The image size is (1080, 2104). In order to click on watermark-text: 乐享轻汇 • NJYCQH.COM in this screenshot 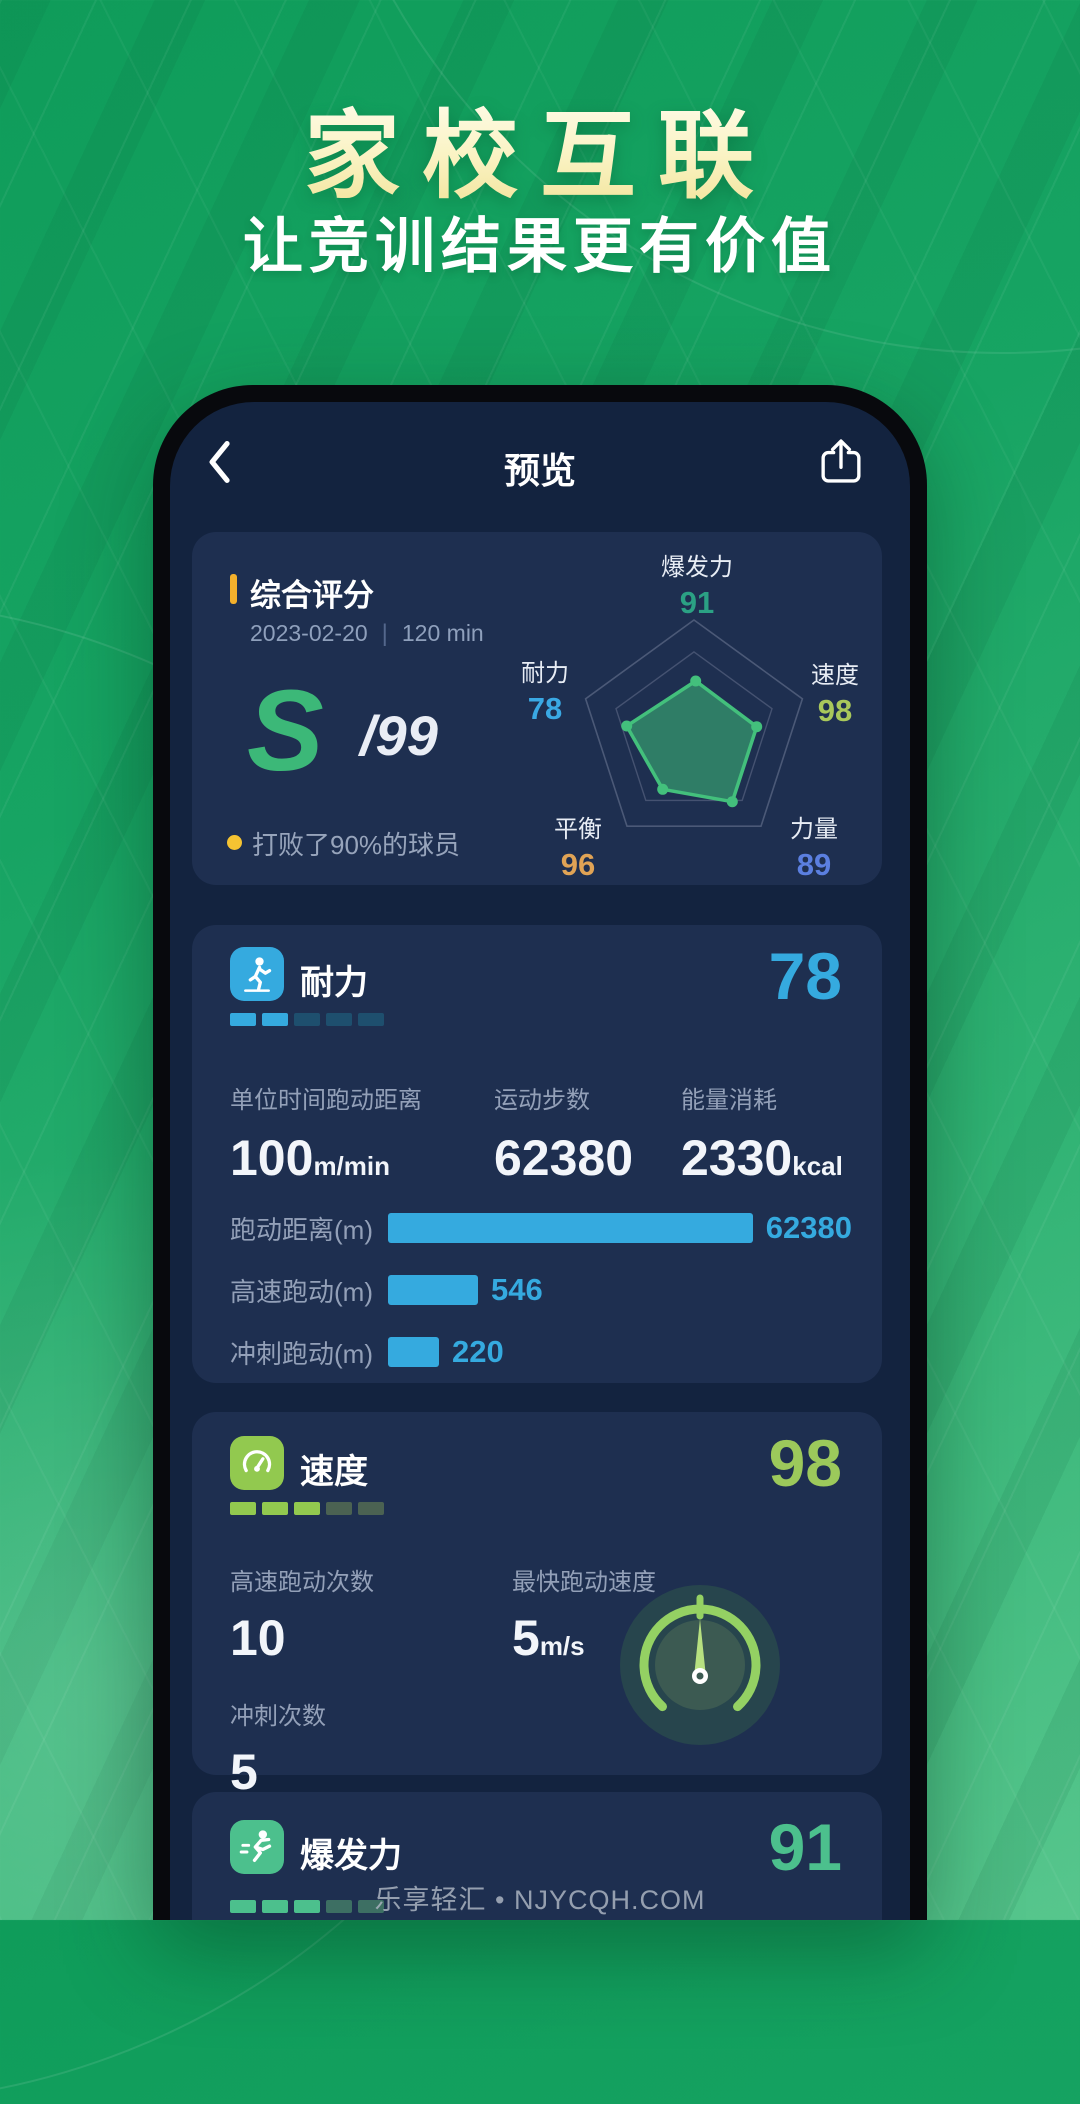, I will do `click(540, 1900)`.